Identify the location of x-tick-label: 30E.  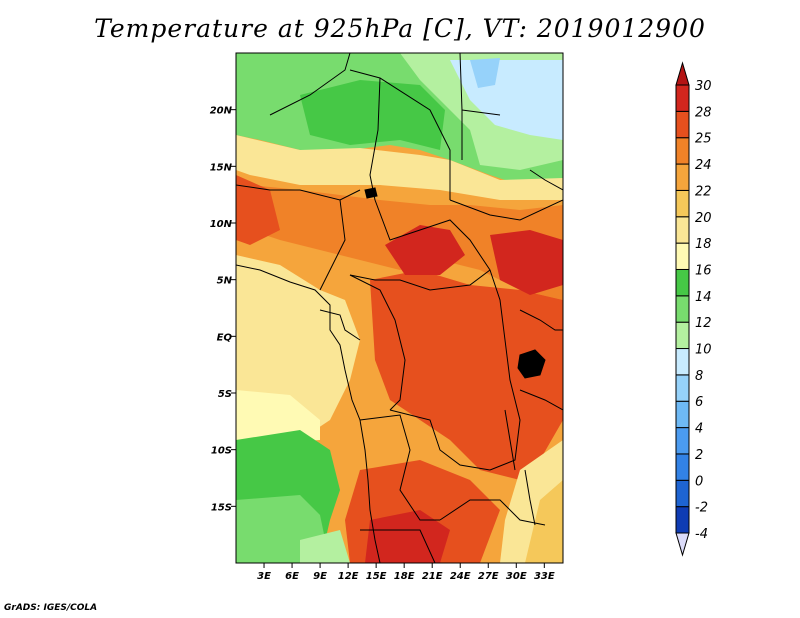
(516, 576).